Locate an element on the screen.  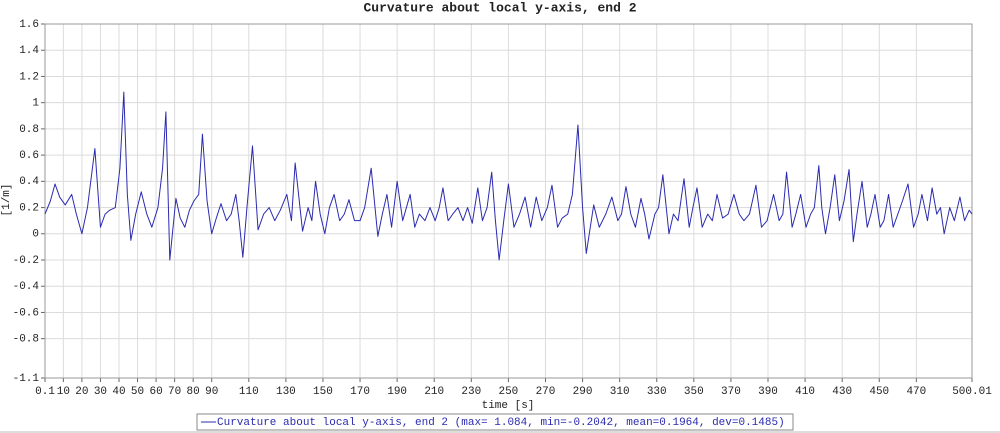
legend-box is located at coordinates (495, 422).